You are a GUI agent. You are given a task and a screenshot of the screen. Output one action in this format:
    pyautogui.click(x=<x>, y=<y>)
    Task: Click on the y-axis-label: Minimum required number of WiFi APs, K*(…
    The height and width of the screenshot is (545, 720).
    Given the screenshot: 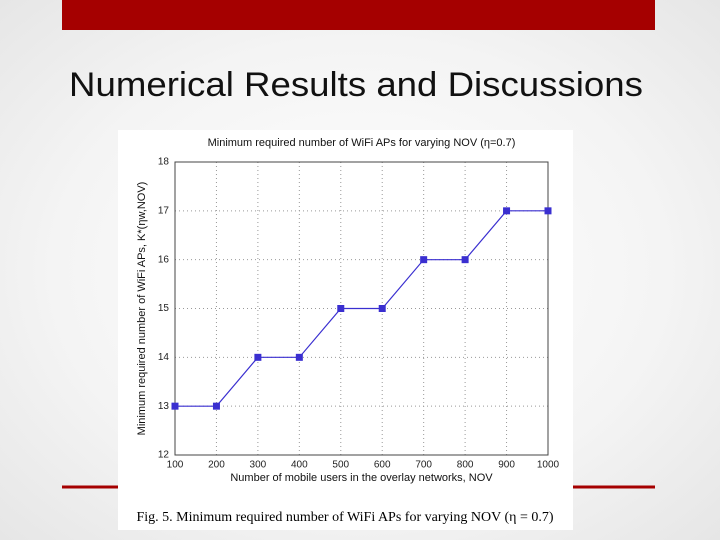 What is the action you would take?
    pyautogui.click(x=142, y=309)
    